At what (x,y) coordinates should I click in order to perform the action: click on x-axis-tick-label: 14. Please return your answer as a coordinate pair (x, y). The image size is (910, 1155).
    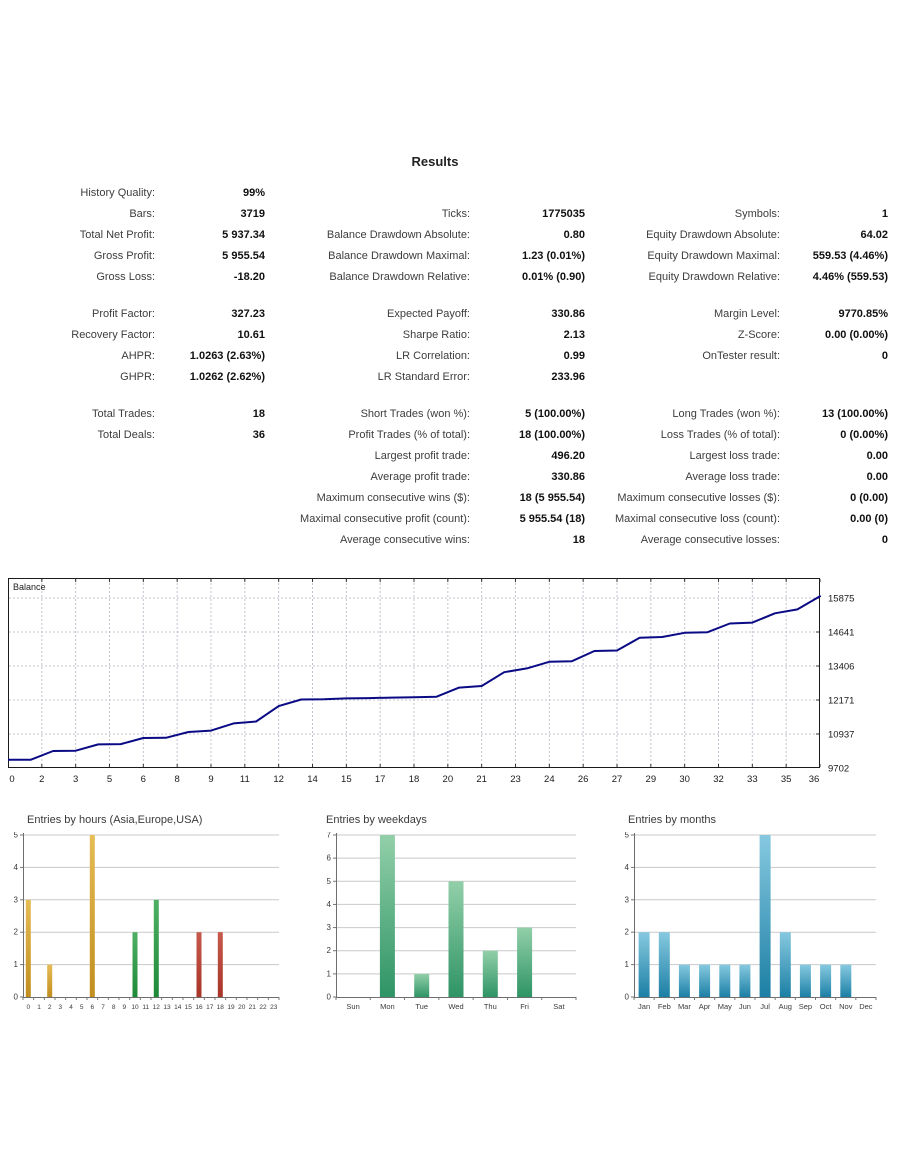
    Looking at the image, I should click on (178, 1007).